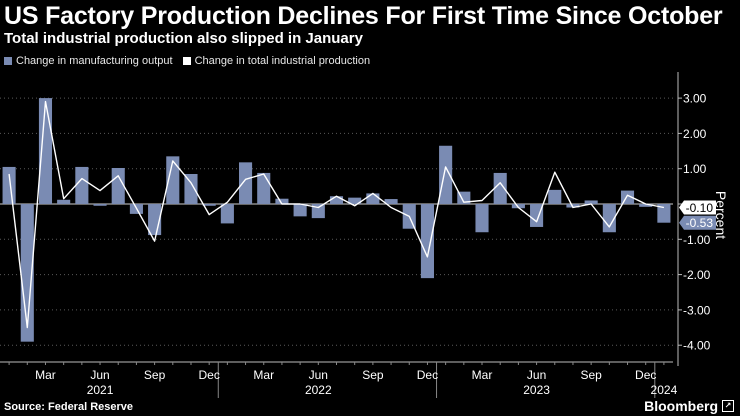  I want to click on legend-swatch-bar, so click(8, 61).